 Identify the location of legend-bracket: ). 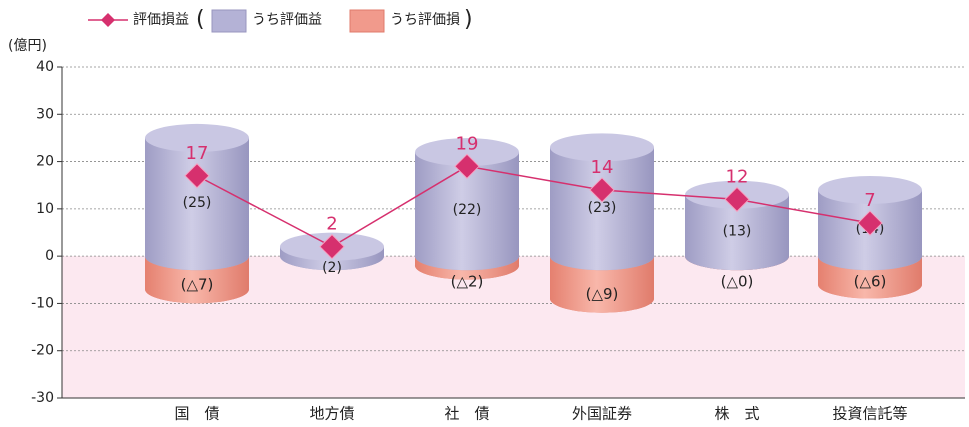
(468, 19).